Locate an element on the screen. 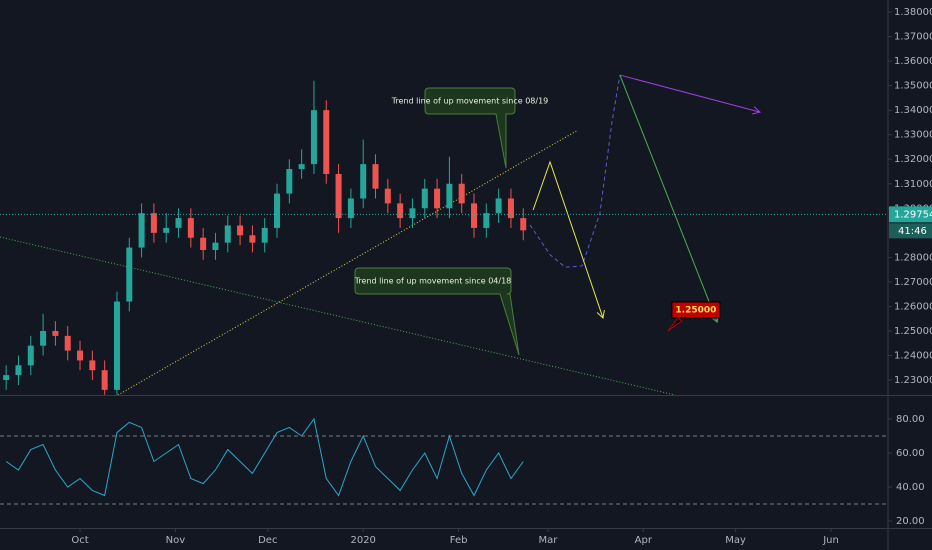  countdown: 41:46 is located at coordinates (912, 231).